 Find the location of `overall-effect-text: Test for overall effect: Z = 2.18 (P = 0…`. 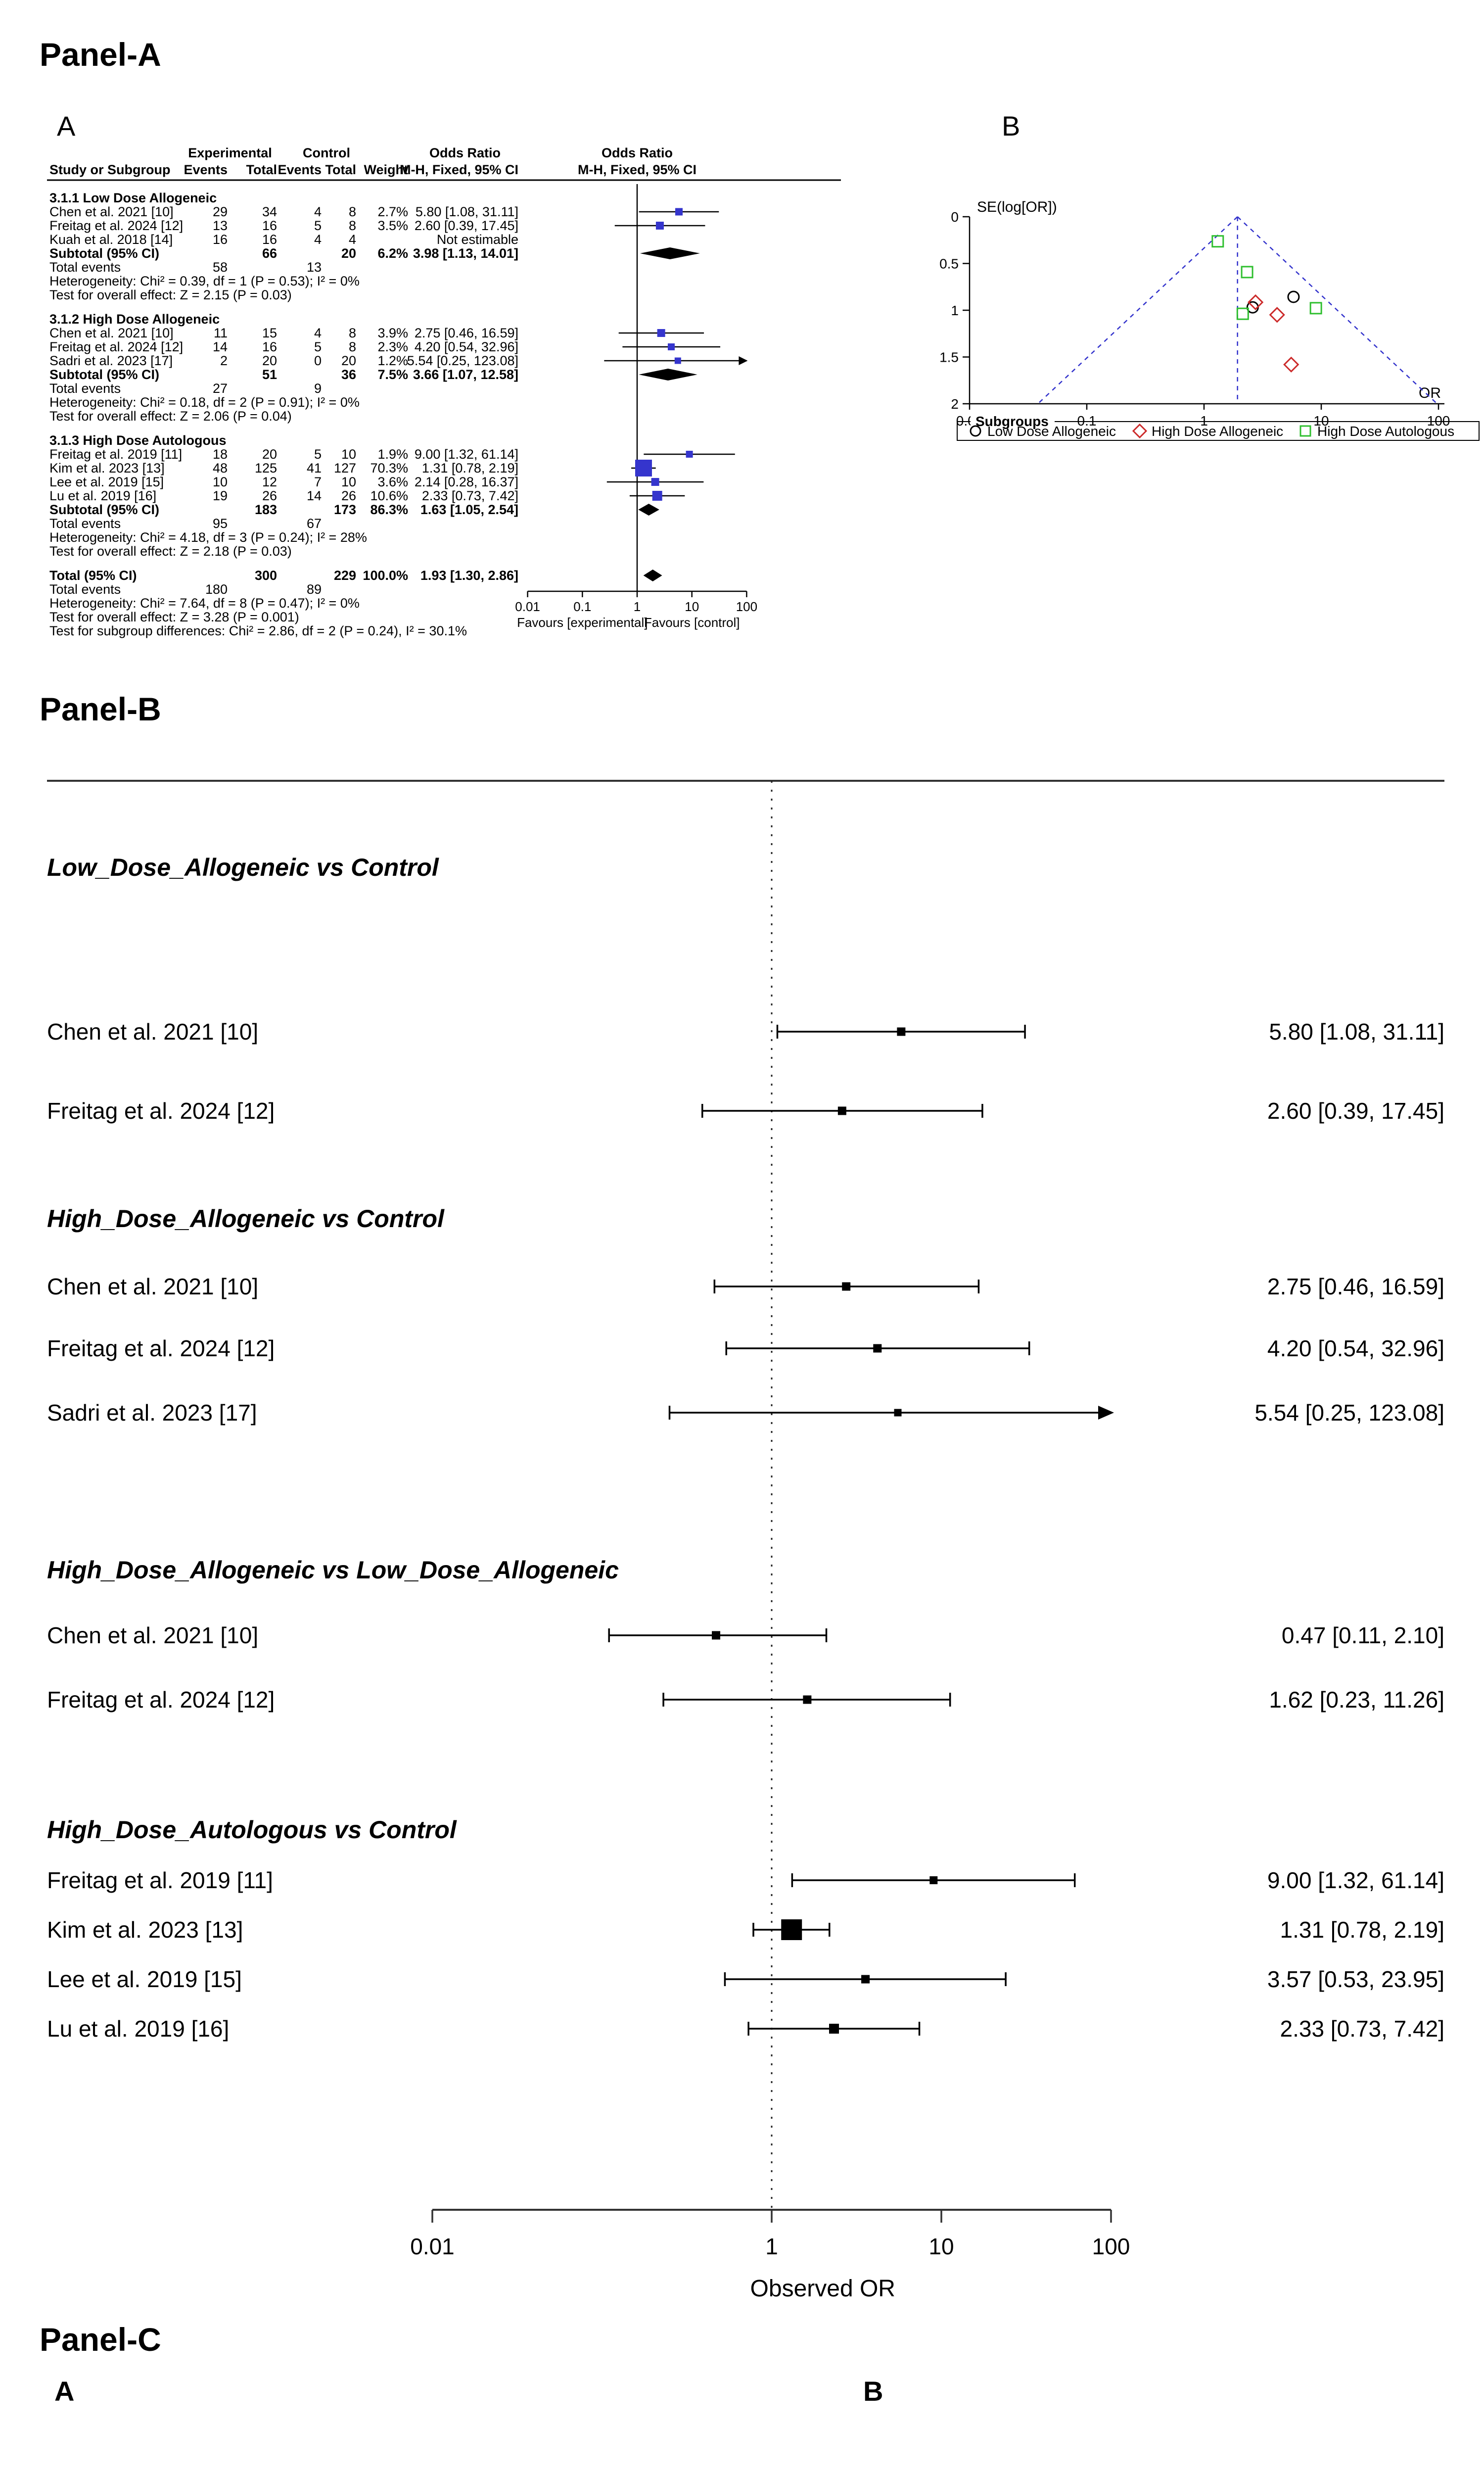

overall-effect-text: Test for overall effect: Z = 2.18 (P = 0… is located at coordinates (170, 551).